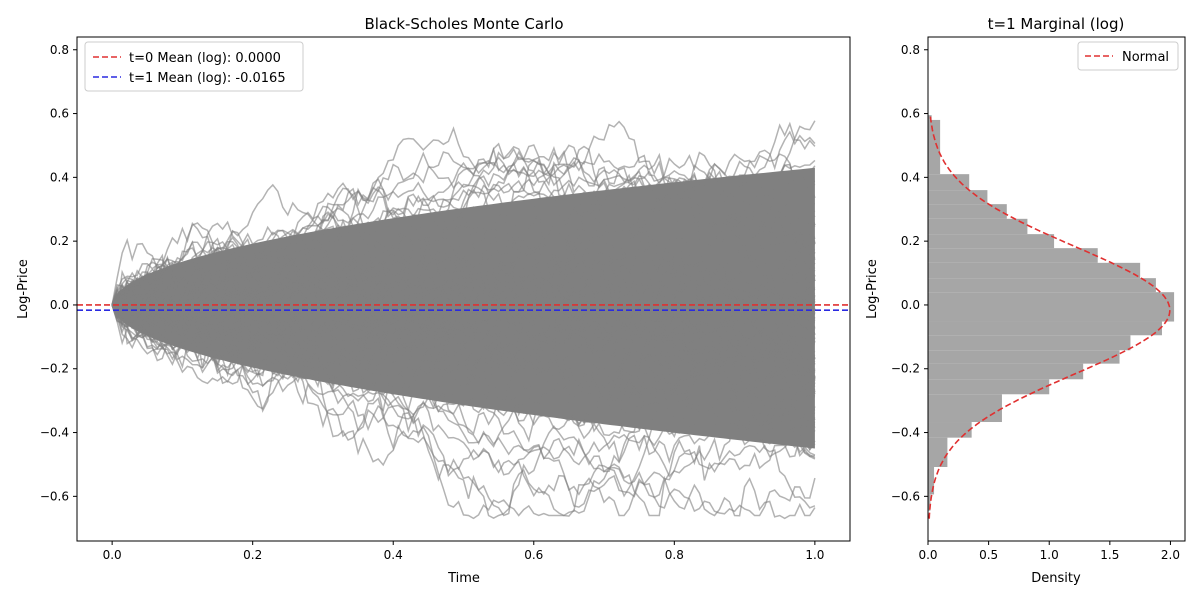  Describe the element at coordinates (1056, 578) in the screenshot. I see `right-x-axis-label: Density` at that location.